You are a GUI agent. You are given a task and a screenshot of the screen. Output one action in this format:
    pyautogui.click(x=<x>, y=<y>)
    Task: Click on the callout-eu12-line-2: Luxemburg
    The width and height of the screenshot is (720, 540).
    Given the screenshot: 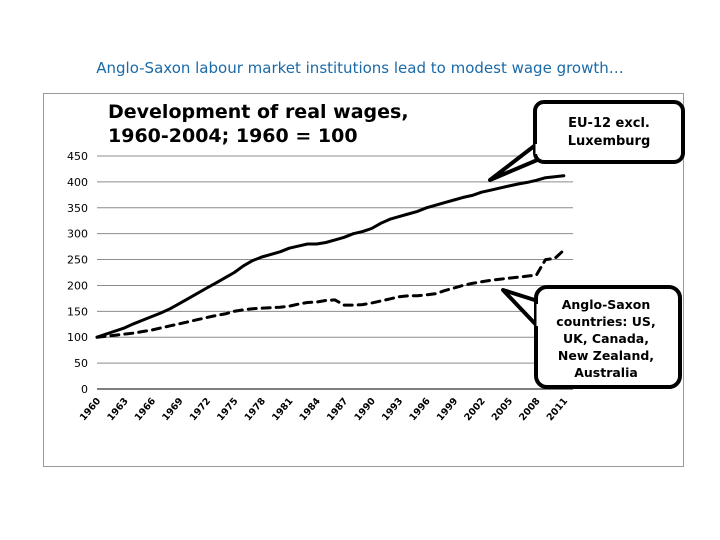 What is the action you would take?
    pyautogui.click(x=609, y=141)
    